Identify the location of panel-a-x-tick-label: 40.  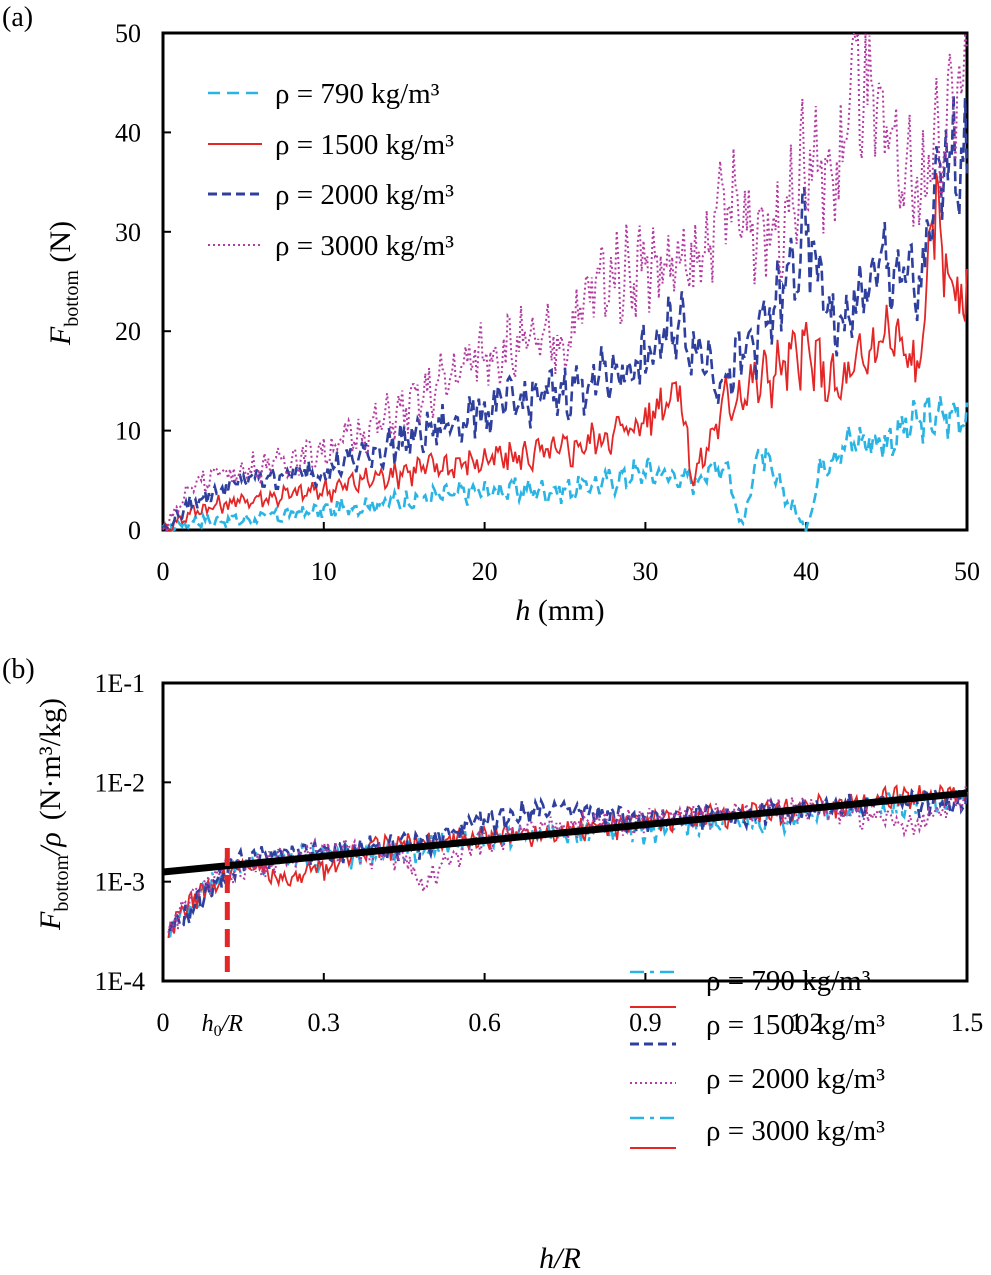
(806, 571).